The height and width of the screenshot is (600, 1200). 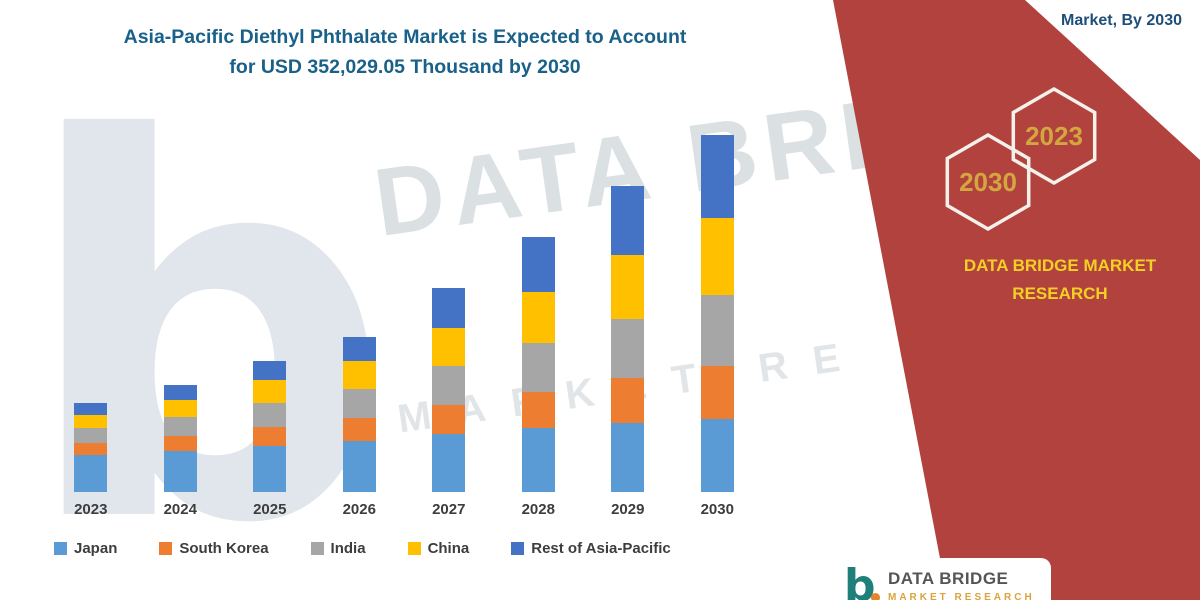 What do you see at coordinates (601, 548) in the screenshot?
I see `legend-label-rest-of-asia-pacific: Rest of Asia-Pacific` at bounding box center [601, 548].